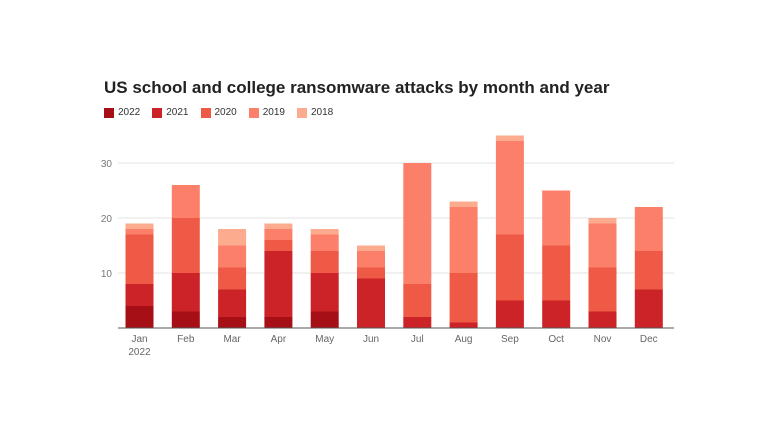  I want to click on bar-segment-jan-2022, so click(139, 317).